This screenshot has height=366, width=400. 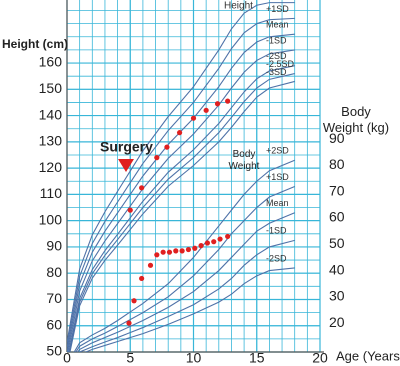 What do you see at coordinates (51, 62) in the screenshot?
I see `y-tick-label: 160` at bounding box center [51, 62].